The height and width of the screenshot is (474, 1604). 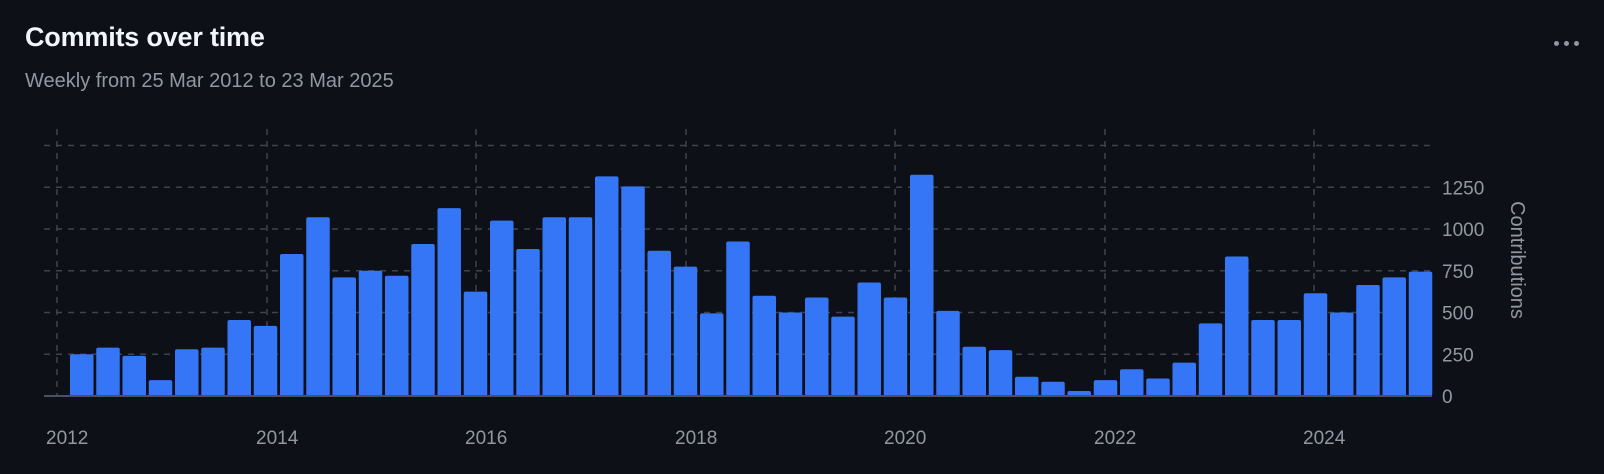 I want to click on y-tick-label: 500, so click(x=1458, y=314).